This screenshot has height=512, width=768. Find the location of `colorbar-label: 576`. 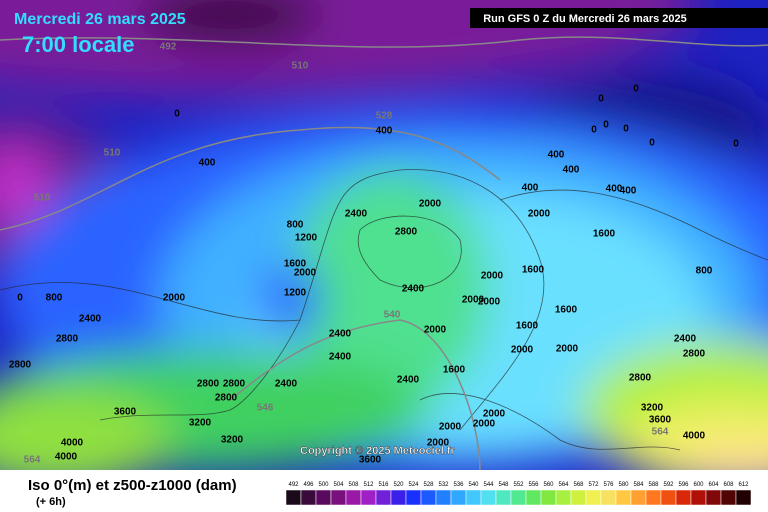

colorbar-label: 576 is located at coordinates (608, 485).